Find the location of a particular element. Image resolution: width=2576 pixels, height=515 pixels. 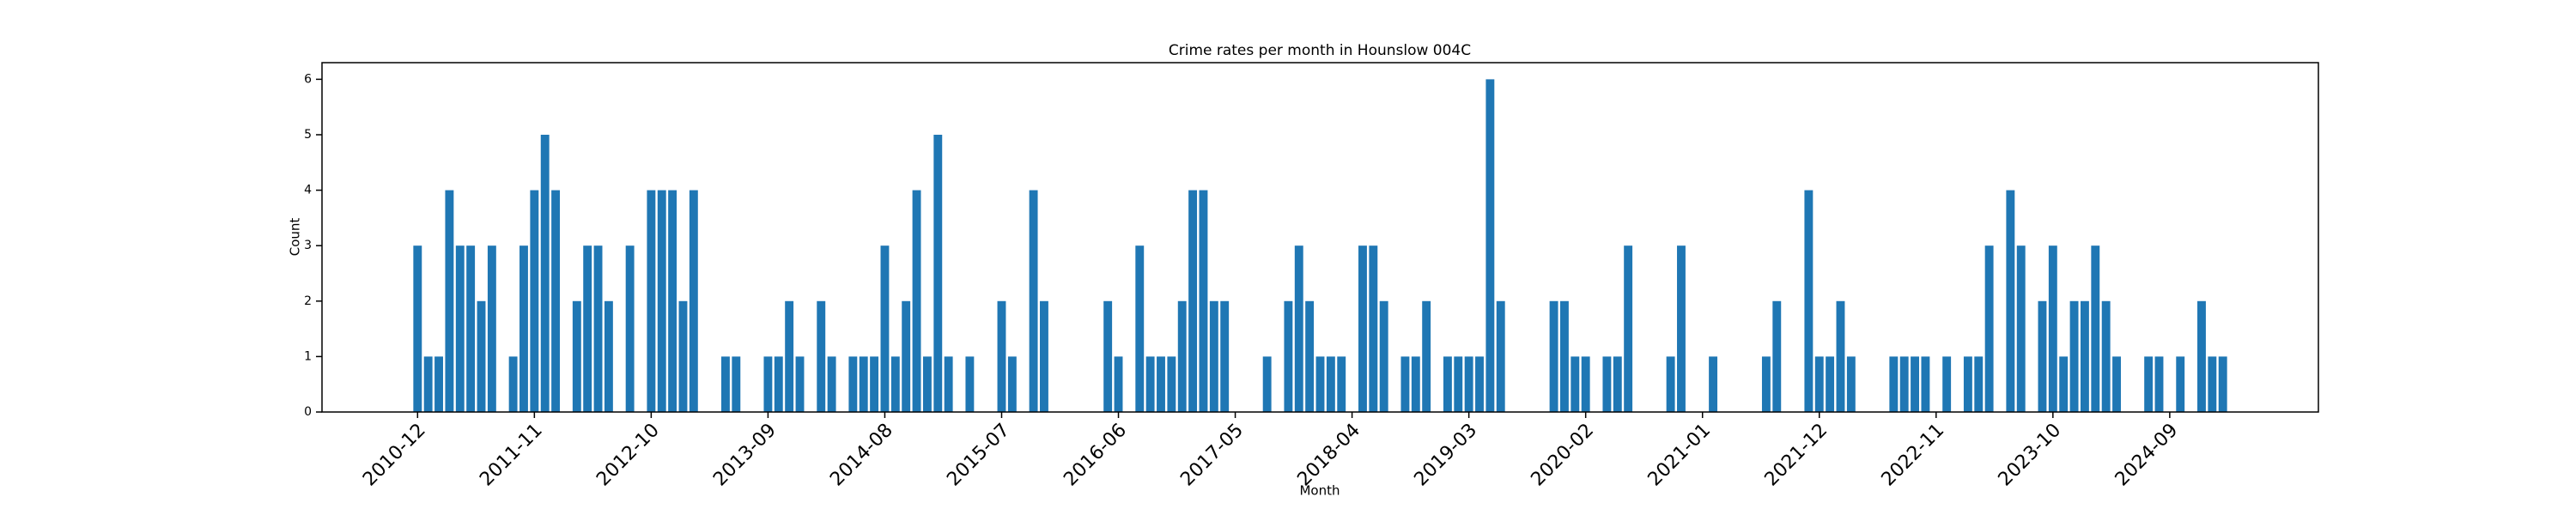

y-tick-label: 4 is located at coordinates (308, 190).